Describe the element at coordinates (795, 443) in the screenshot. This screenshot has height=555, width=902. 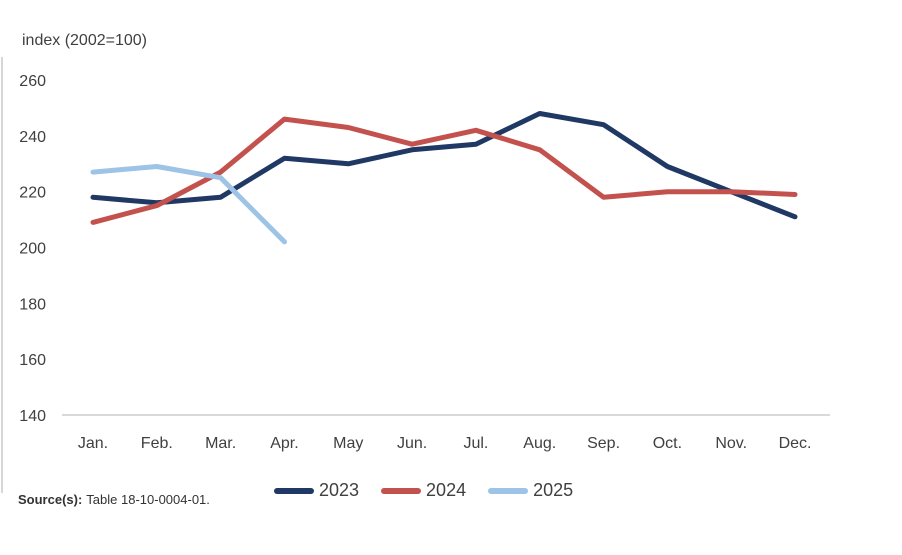
I see `x-tick-label: Dec.` at that location.